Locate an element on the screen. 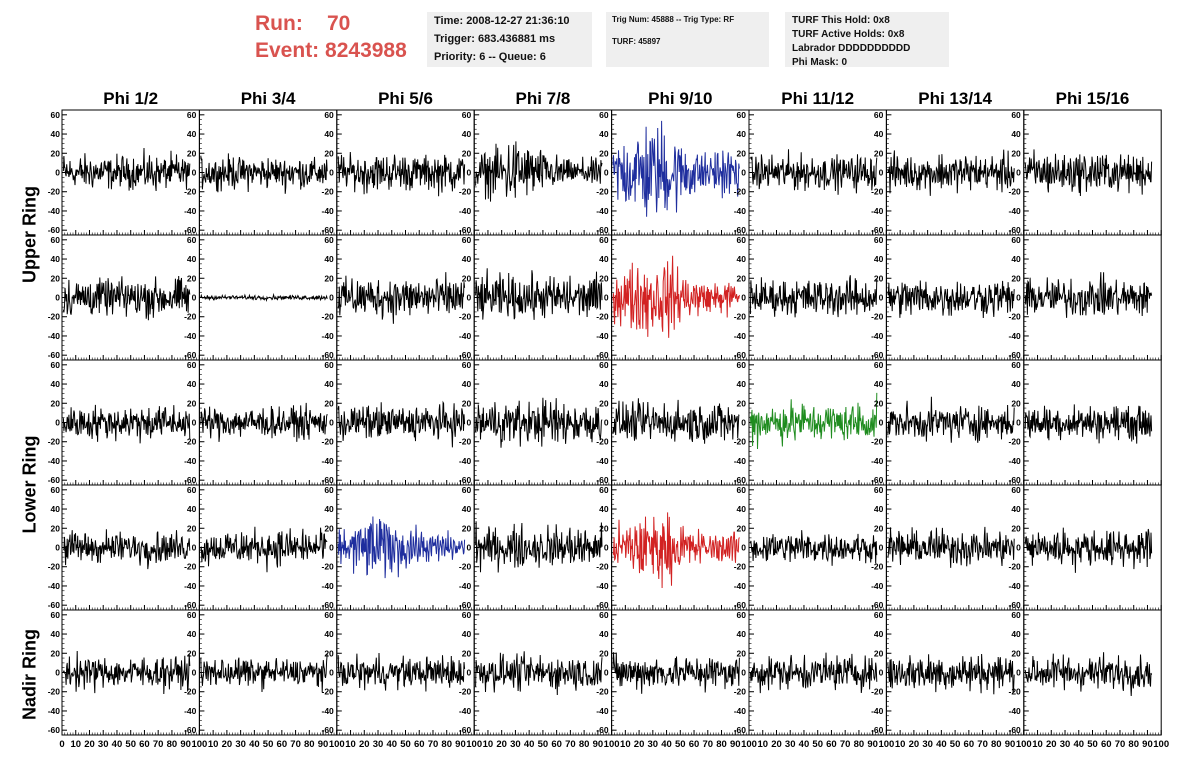 The width and height of the screenshot is (1196, 772). x-tick-label: 40 is located at coordinates (666, 744).